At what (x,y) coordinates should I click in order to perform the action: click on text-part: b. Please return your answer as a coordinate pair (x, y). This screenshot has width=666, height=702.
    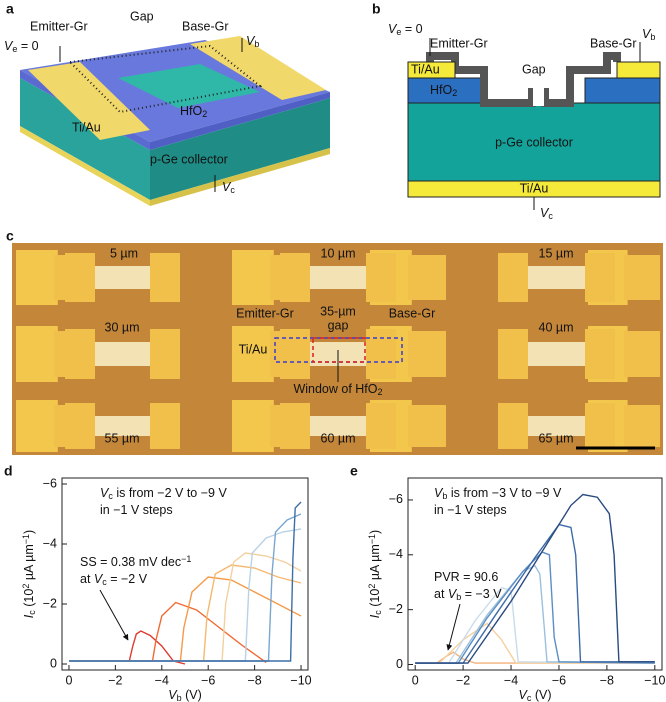
    Looking at the image, I should click on (256, 44).